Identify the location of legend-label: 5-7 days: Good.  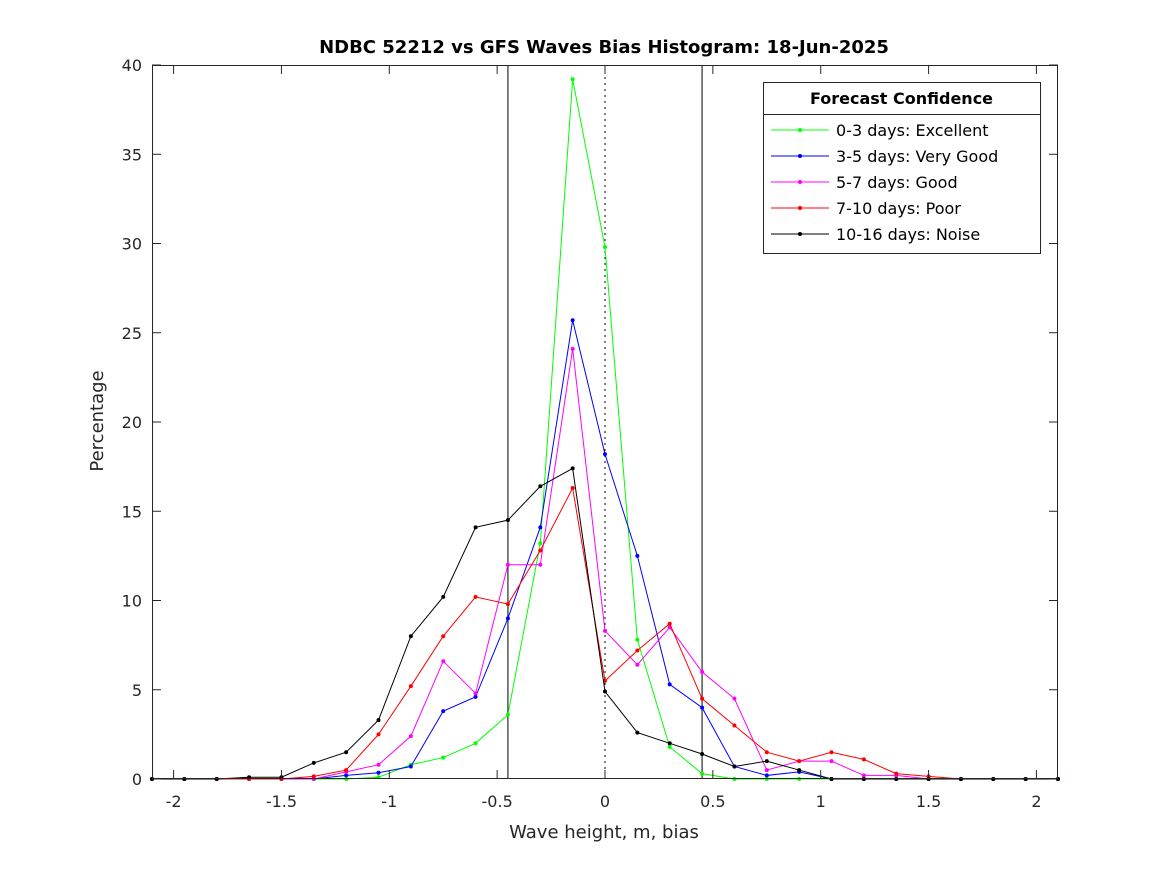
(897, 182).